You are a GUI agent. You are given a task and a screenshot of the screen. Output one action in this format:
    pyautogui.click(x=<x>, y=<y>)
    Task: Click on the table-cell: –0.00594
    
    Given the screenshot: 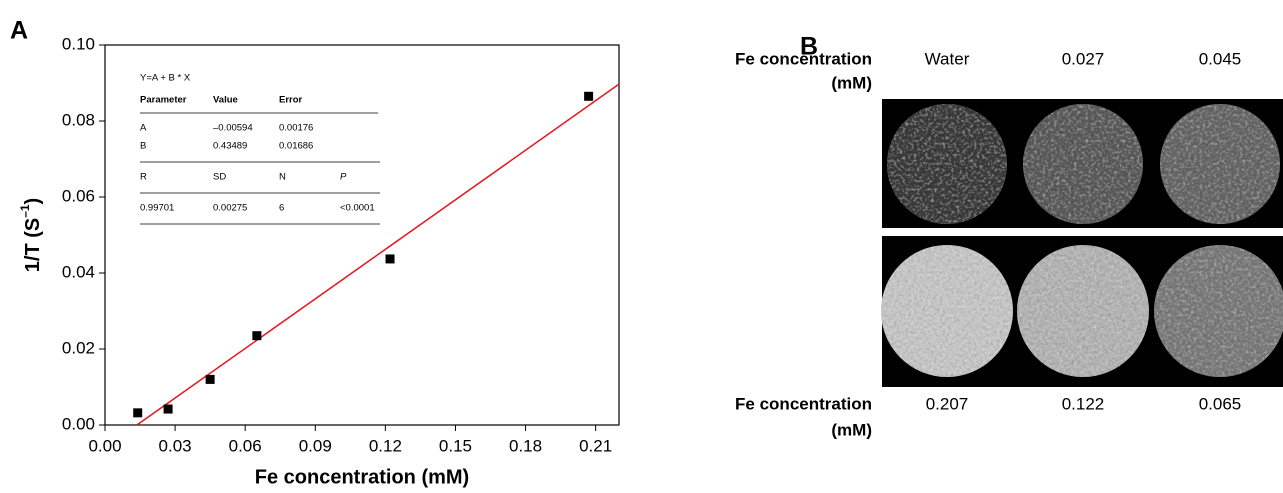 What is the action you would take?
    pyautogui.click(x=233, y=128)
    